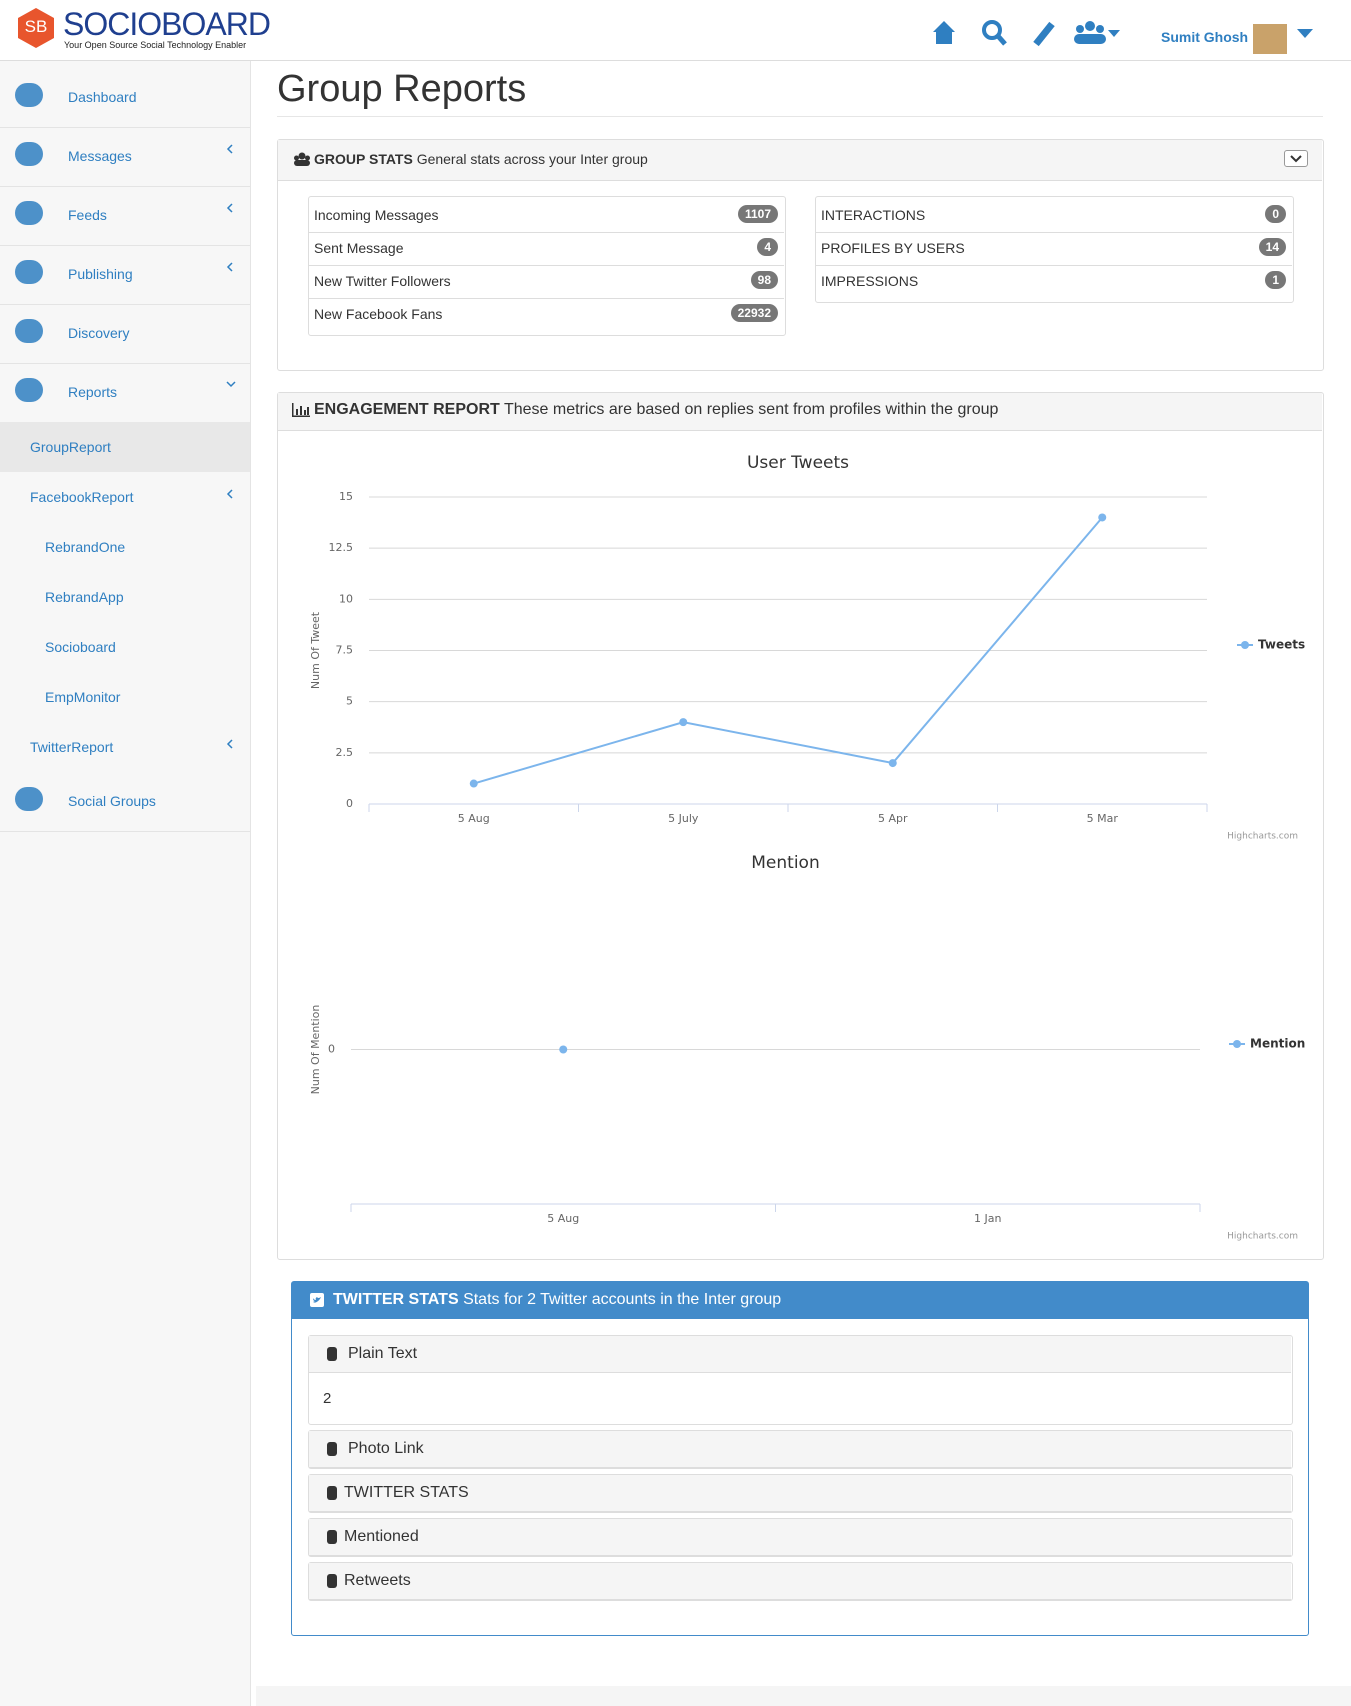 The width and height of the screenshot is (1351, 1706). What do you see at coordinates (870, 281) in the screenshot?
I see `stat-label: IMPRESSIONS` at bounding box center [870, 281].